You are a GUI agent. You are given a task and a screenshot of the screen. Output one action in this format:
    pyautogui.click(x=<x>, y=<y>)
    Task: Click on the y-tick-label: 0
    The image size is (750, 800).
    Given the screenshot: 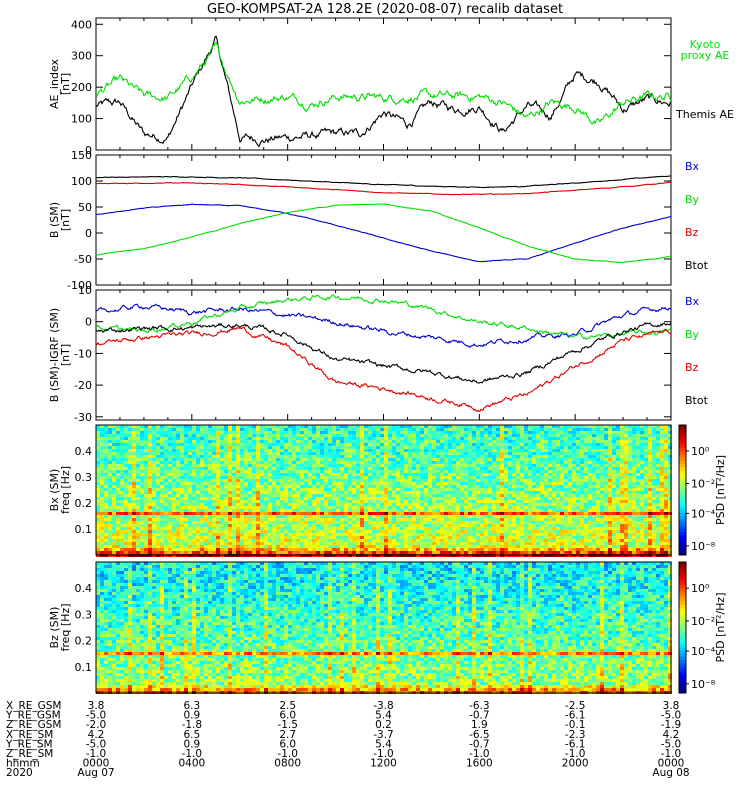 What is the action you would take?
    pyautogui.click(x=88, y=233)
    